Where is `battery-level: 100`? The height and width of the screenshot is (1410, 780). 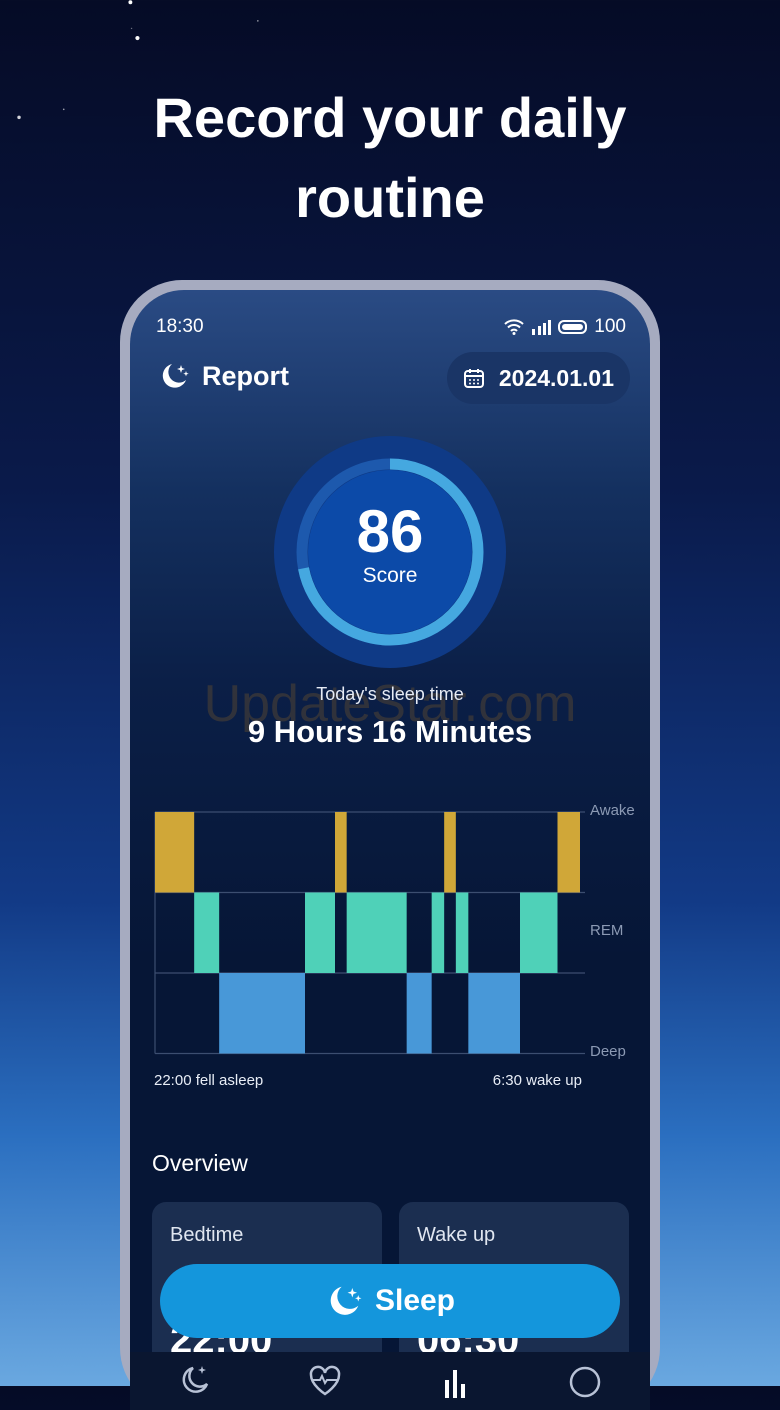 battery-level: 100 is located at coordinates (610, 326).